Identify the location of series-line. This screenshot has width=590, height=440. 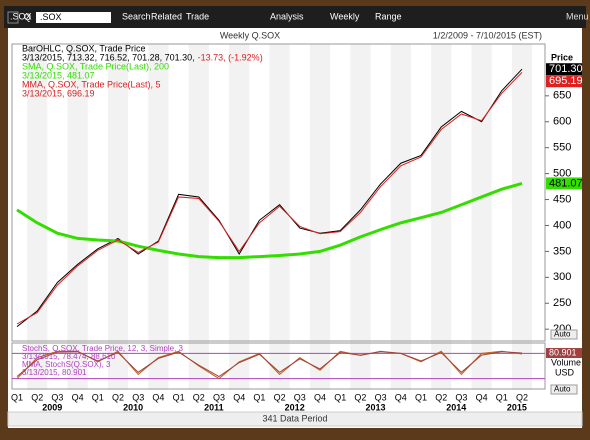
(269, 364).